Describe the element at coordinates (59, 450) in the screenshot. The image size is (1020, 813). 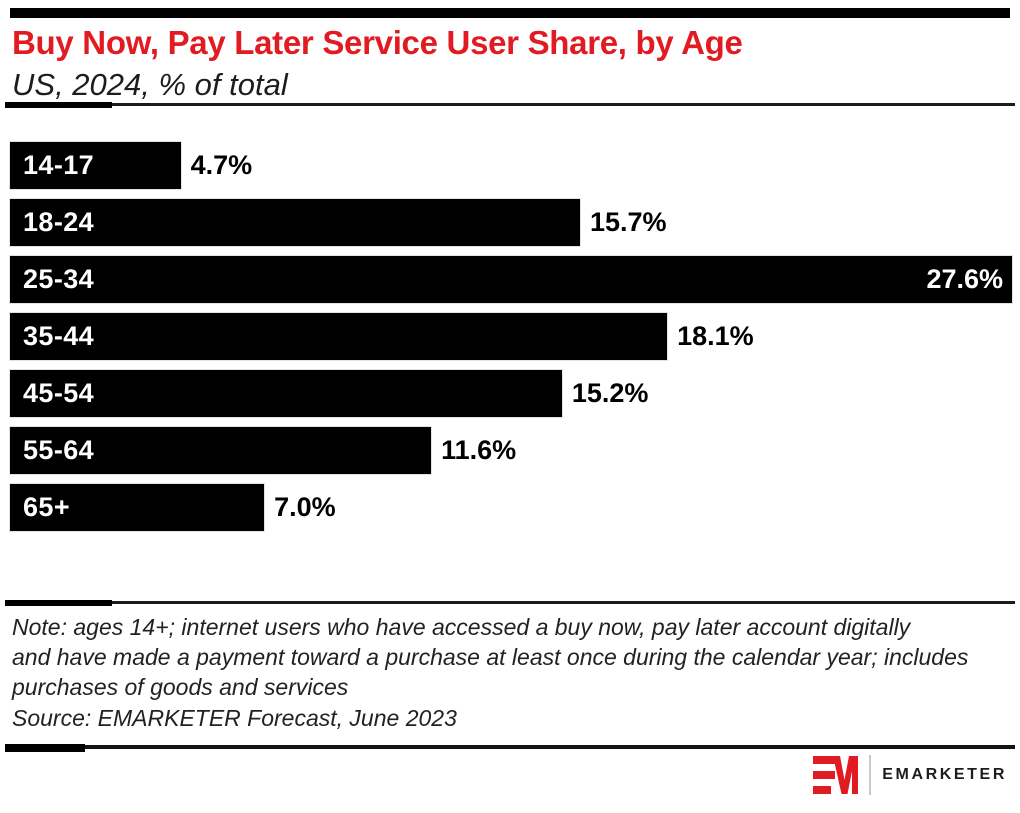
I see `bar-category-label: 55-64` at that location.